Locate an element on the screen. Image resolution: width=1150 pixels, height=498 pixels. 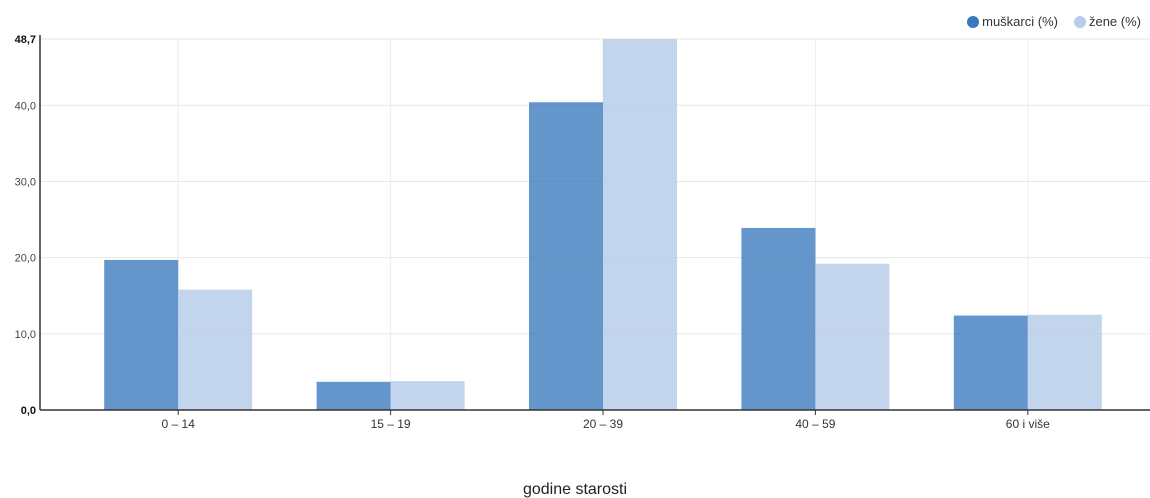
y-tick-label: 20,0 is located at coordinates (25, 259).